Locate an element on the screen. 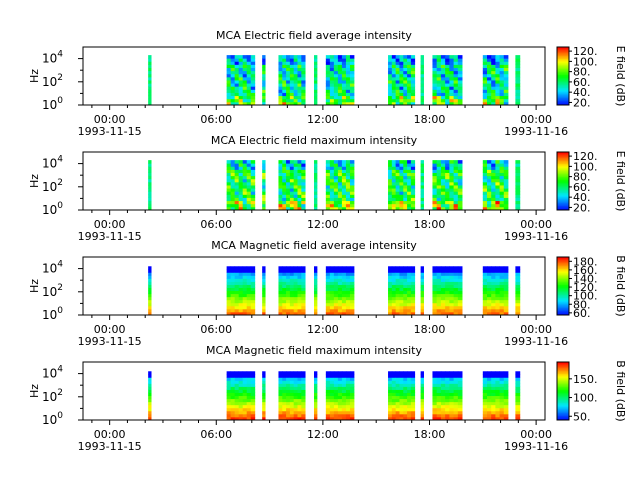  x-tick-label: 18:00 is located at coordinates (430, 119).